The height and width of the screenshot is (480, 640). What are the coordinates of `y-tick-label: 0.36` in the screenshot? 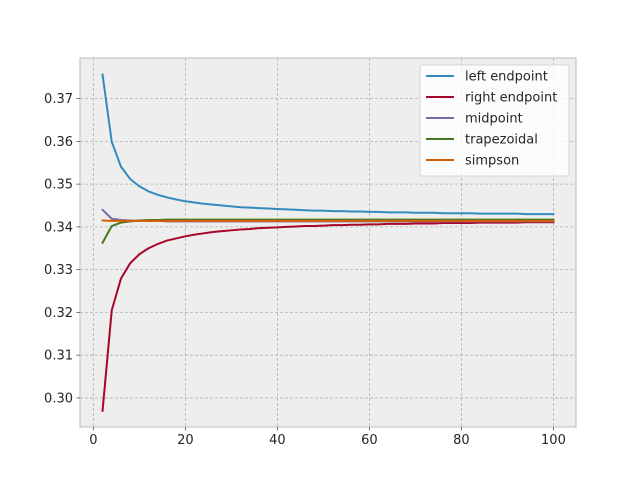 It's located at (58, 142).